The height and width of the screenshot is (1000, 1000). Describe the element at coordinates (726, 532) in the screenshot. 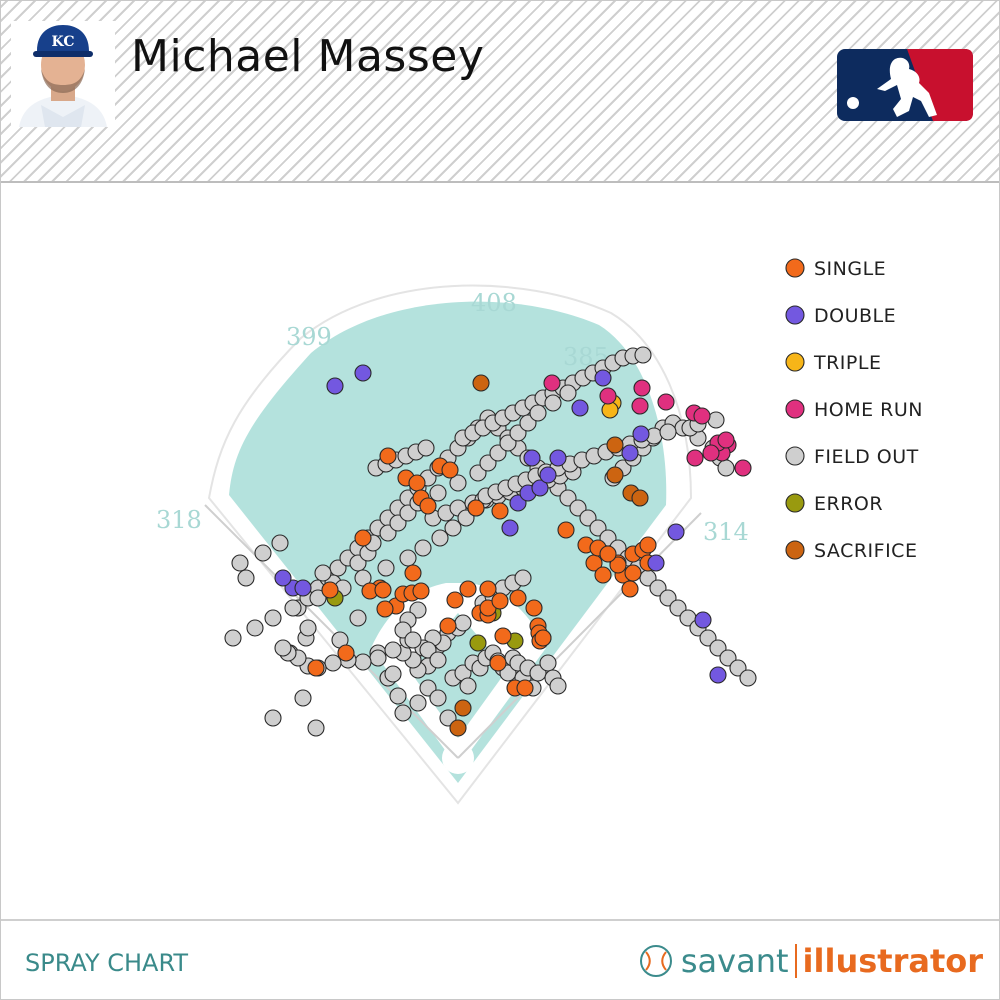

I see `distance-right-field: 314` at that location.